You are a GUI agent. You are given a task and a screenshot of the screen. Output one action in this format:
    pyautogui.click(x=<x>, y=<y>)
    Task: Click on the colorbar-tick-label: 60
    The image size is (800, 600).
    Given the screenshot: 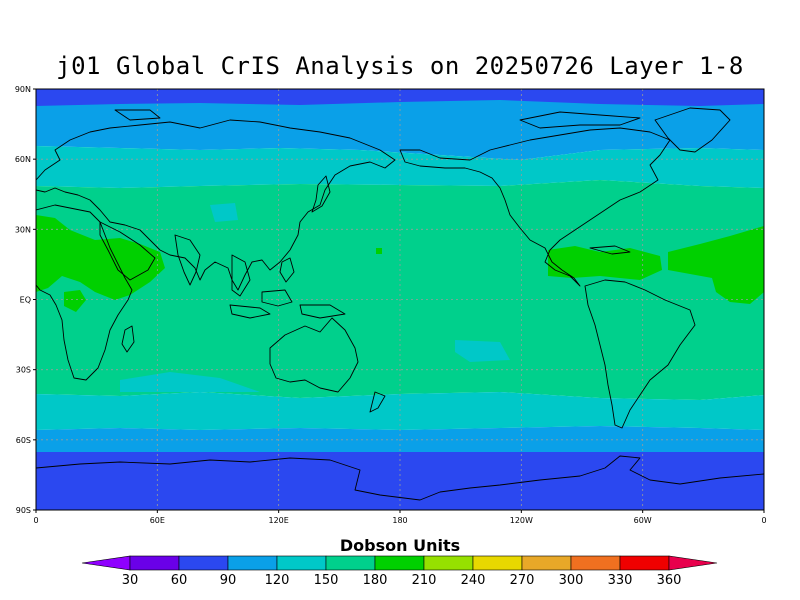 What is the action you would take?
    pyautogui.click(x=179, y=580)
    